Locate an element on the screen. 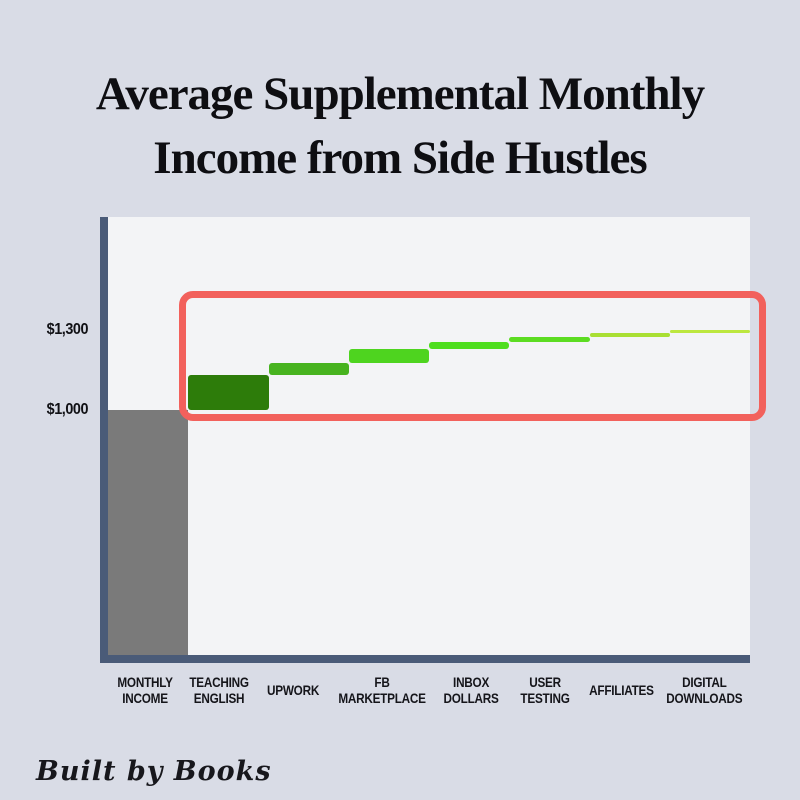 The width and height of the screenshot is (800, 800). x-tick-label-affiliates: AFFILIATES is located at coordinates (621, 690).